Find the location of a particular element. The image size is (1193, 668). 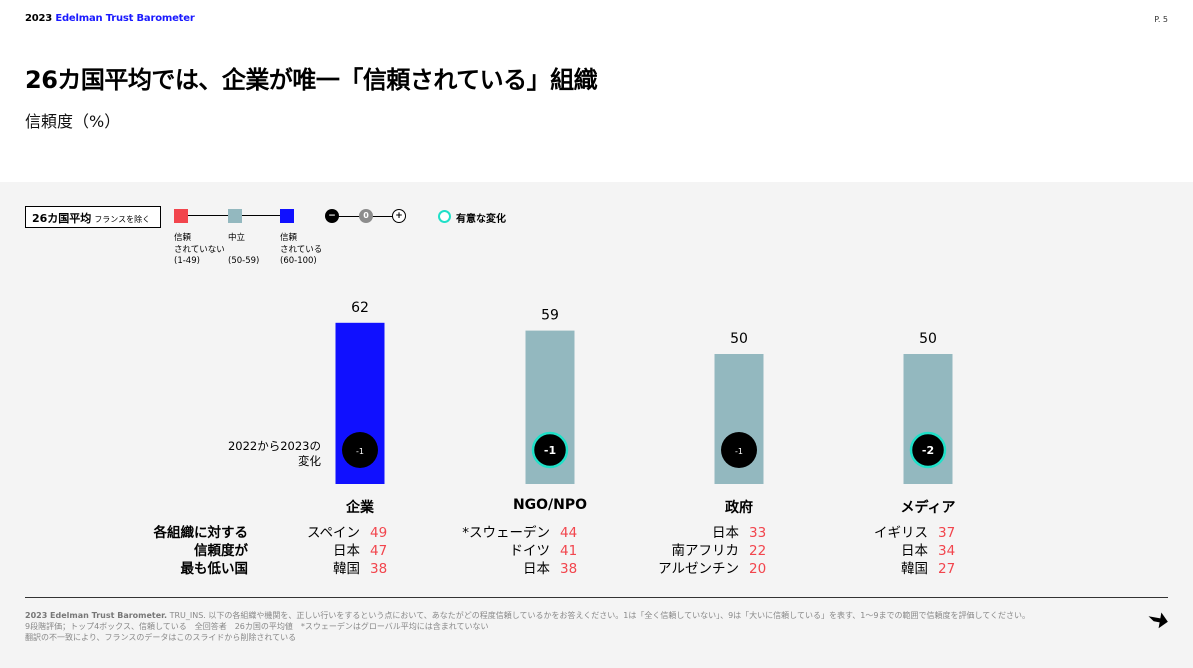

lowest-list-media: イギリス 37 日本 34 韓国 27 is located at coordinates (915, 551).